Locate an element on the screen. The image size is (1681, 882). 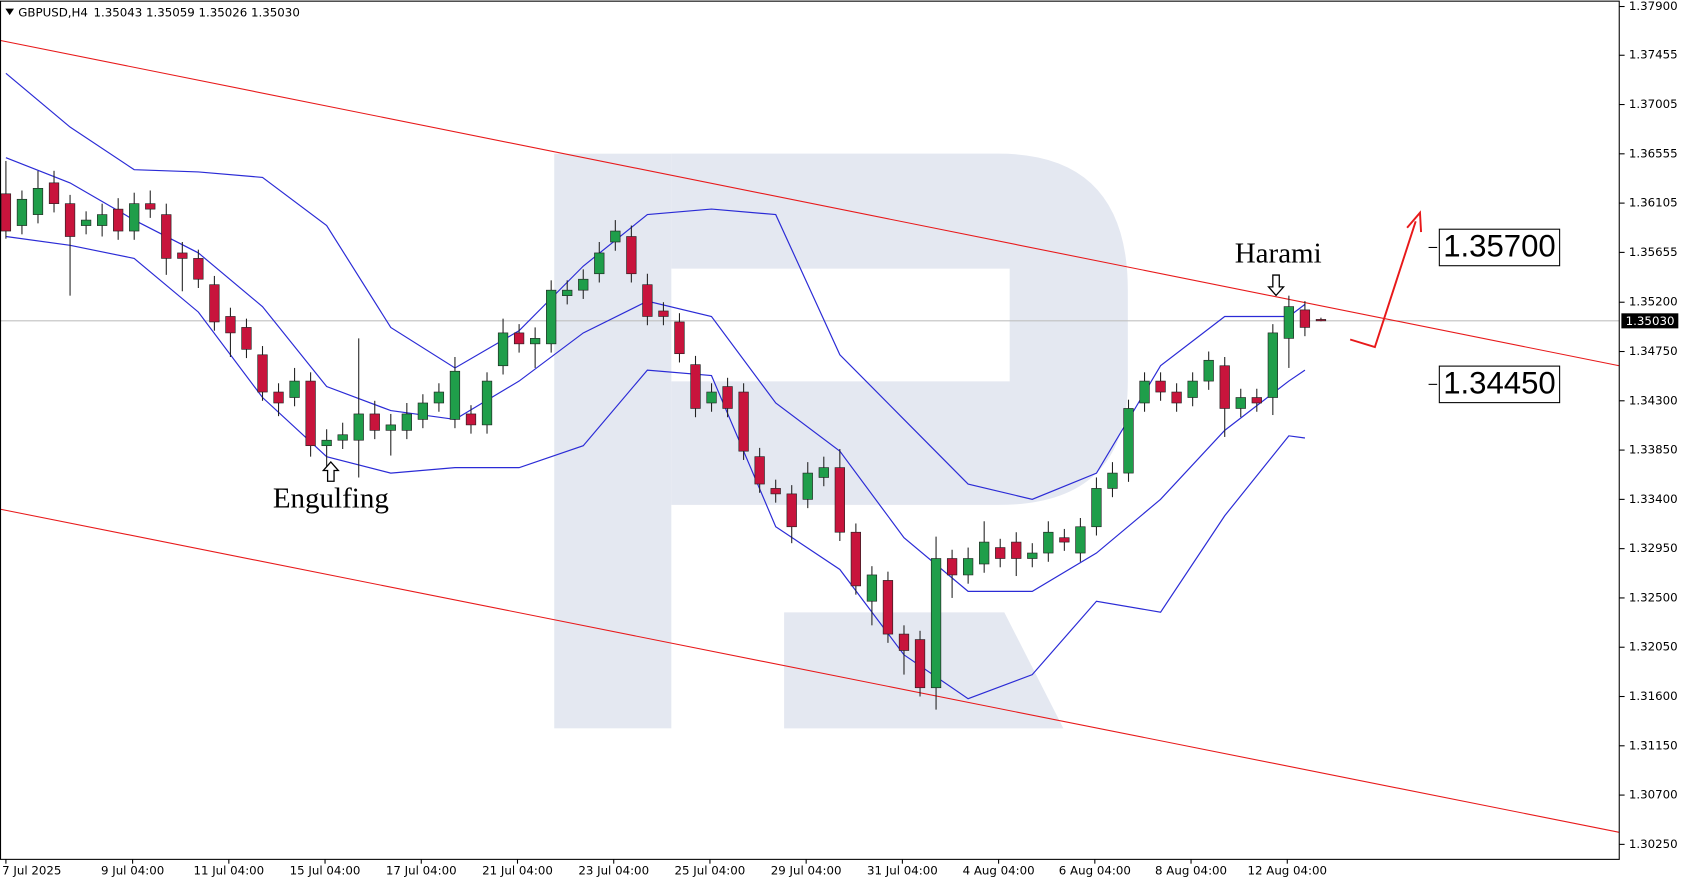
x-tick-label: 17 Jul 04:00 is located at coordinates (421, 871).